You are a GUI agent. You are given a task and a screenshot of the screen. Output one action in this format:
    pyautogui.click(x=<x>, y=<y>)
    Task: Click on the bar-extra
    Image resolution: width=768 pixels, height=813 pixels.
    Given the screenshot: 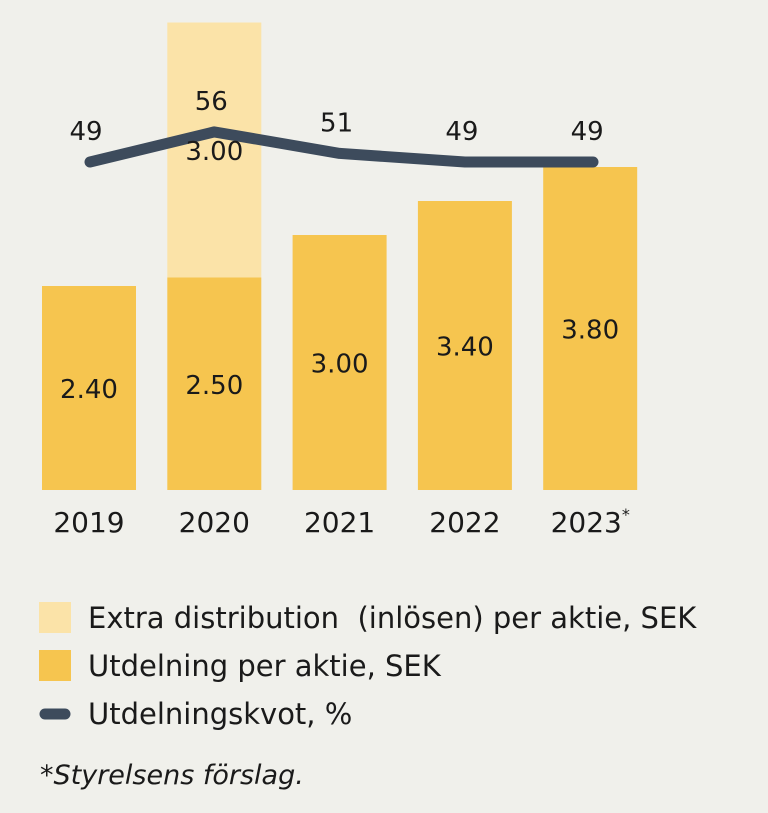 What is the action you would take?
    pyautogui.click(x=214, y=150)
    